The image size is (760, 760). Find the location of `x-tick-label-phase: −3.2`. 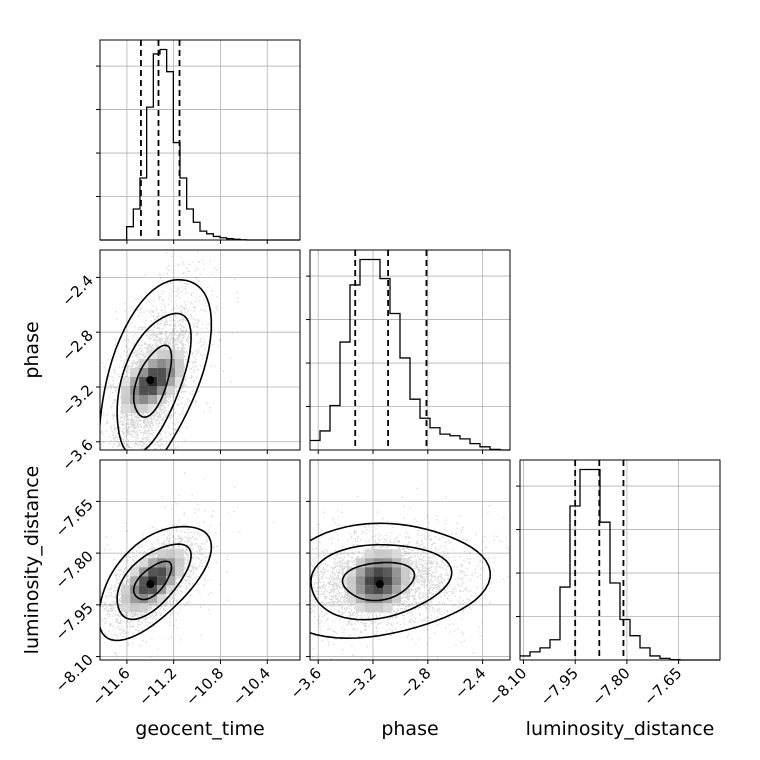

x-tick-label-phase: −3.2 is located at coordinates (360, 683).